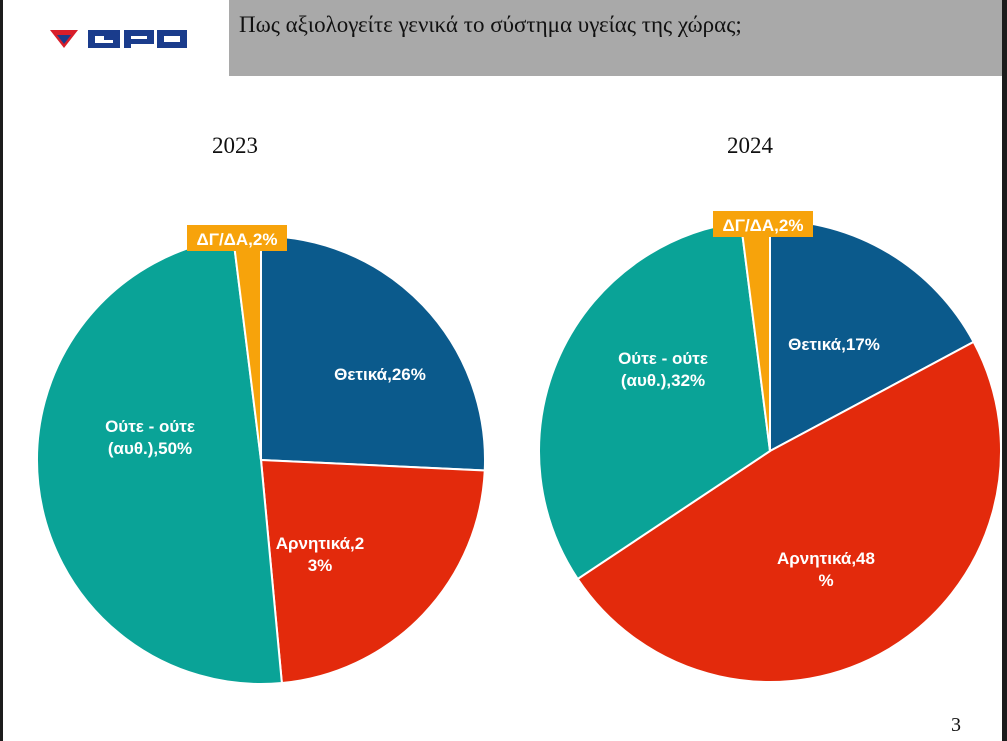  I want to click on logo-wordmark, so click(137, 39).